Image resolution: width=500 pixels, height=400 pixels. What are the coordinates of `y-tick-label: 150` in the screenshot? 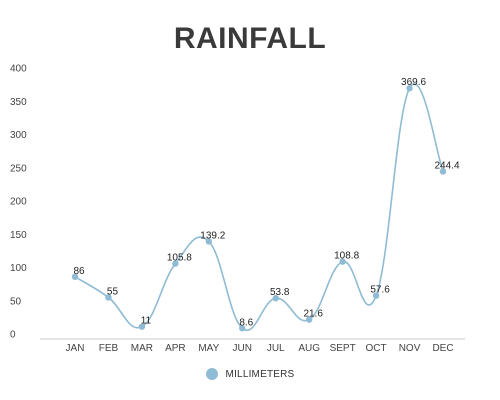 It's located at (18, 235).